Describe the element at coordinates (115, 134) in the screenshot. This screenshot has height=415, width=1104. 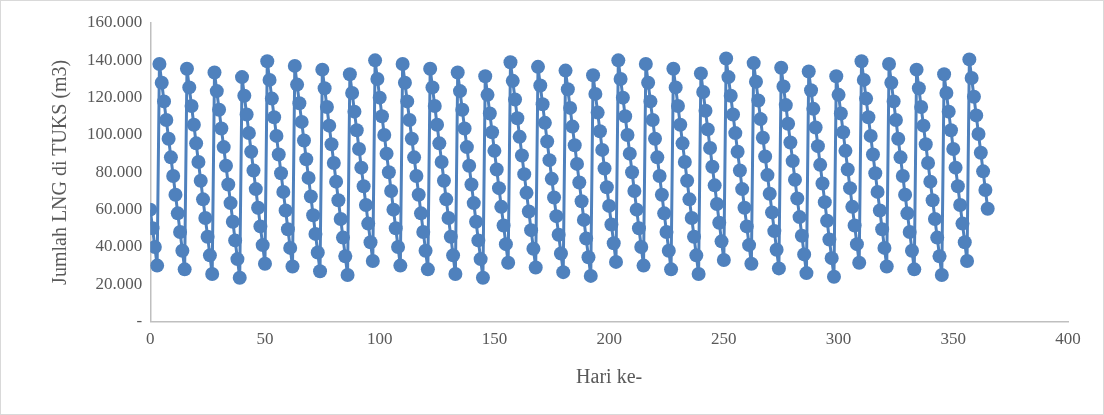
I see `y-tick-label: 100.000` at that location.